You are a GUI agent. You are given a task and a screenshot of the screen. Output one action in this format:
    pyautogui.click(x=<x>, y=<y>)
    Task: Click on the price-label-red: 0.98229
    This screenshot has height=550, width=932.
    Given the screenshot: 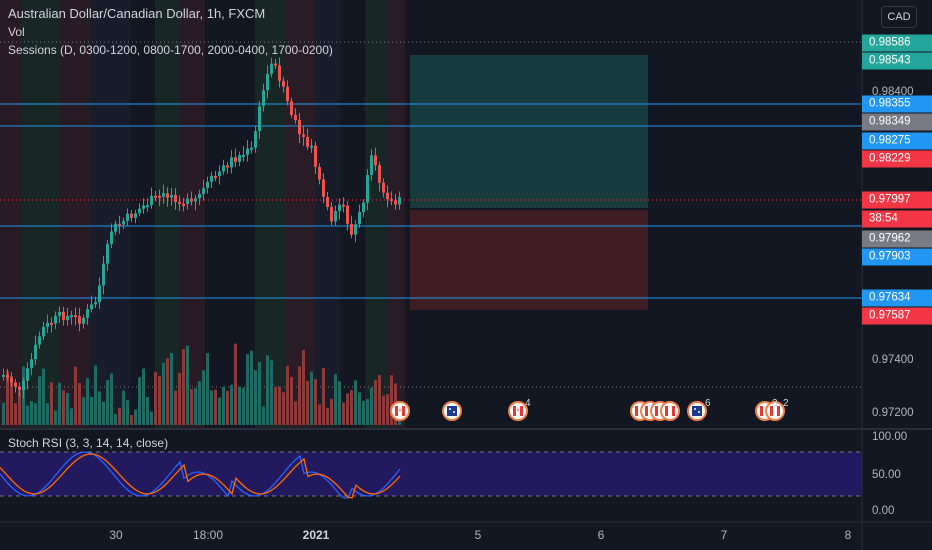 What is the action you would take?
    pyautogui.click(x=897, y=159)
    